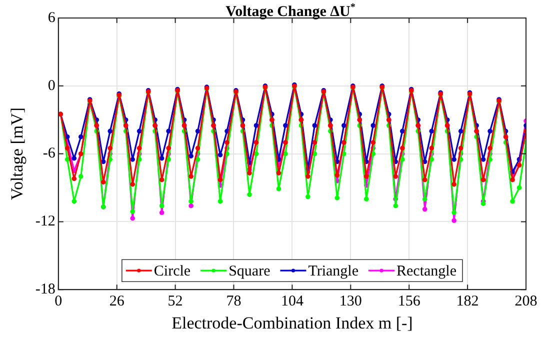 Image resolution: width=542 pixels, height=338 pixels. What do you see at coordinates (409, 302) in the screenshot?
I see `x-tick-label: 156` at bounding box center [409, 302].